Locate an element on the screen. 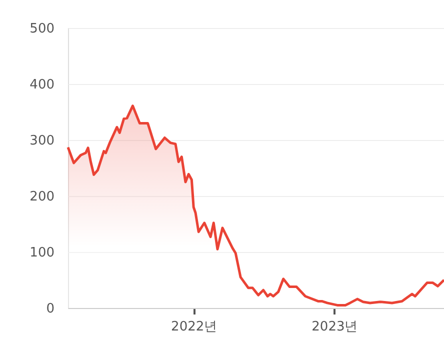 The width and height of the screenshot is (444, 362). y-tick-label: 200 is located at coordinates (42, 197).